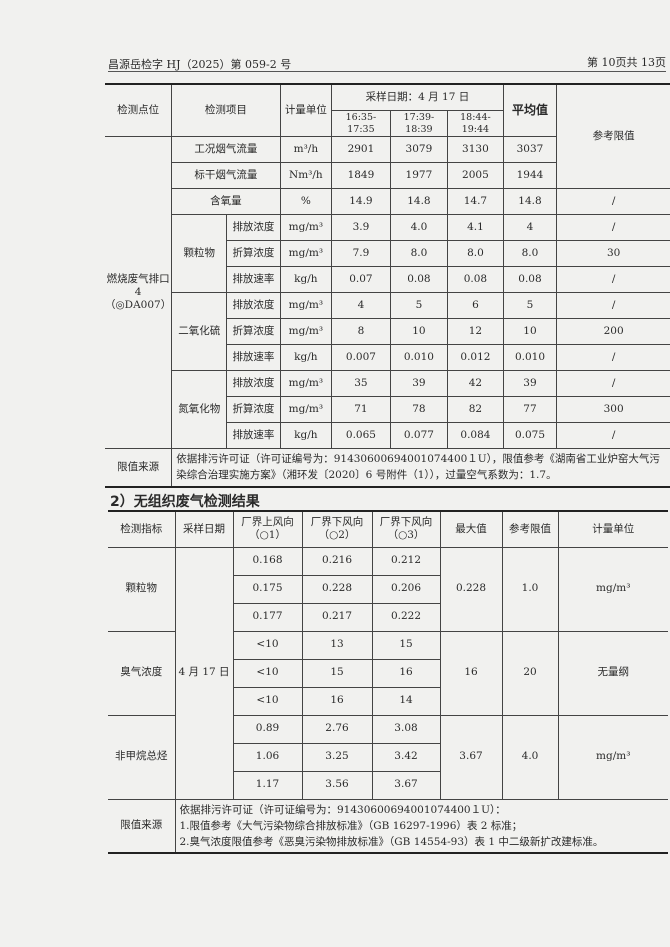  I want to click on table-cell: 10, so click(419, 331).